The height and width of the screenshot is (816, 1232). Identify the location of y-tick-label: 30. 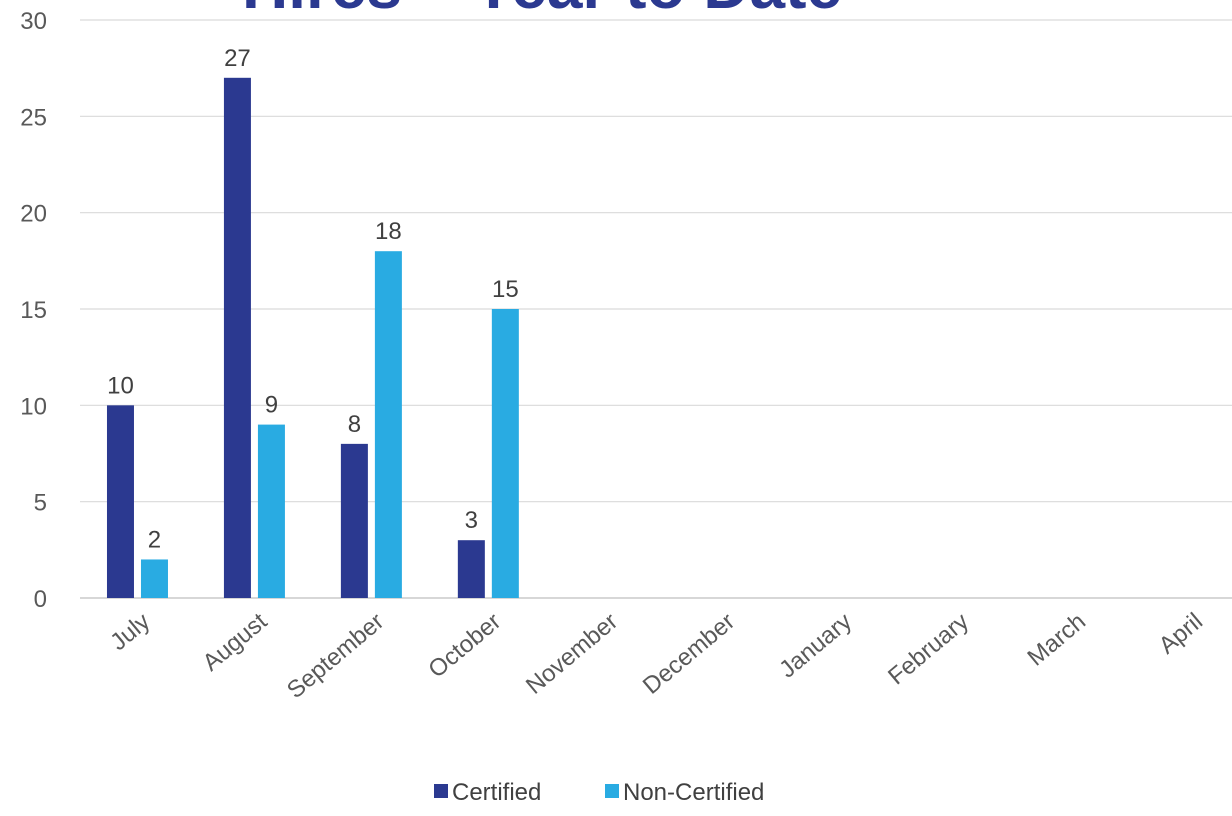
(33, 21).